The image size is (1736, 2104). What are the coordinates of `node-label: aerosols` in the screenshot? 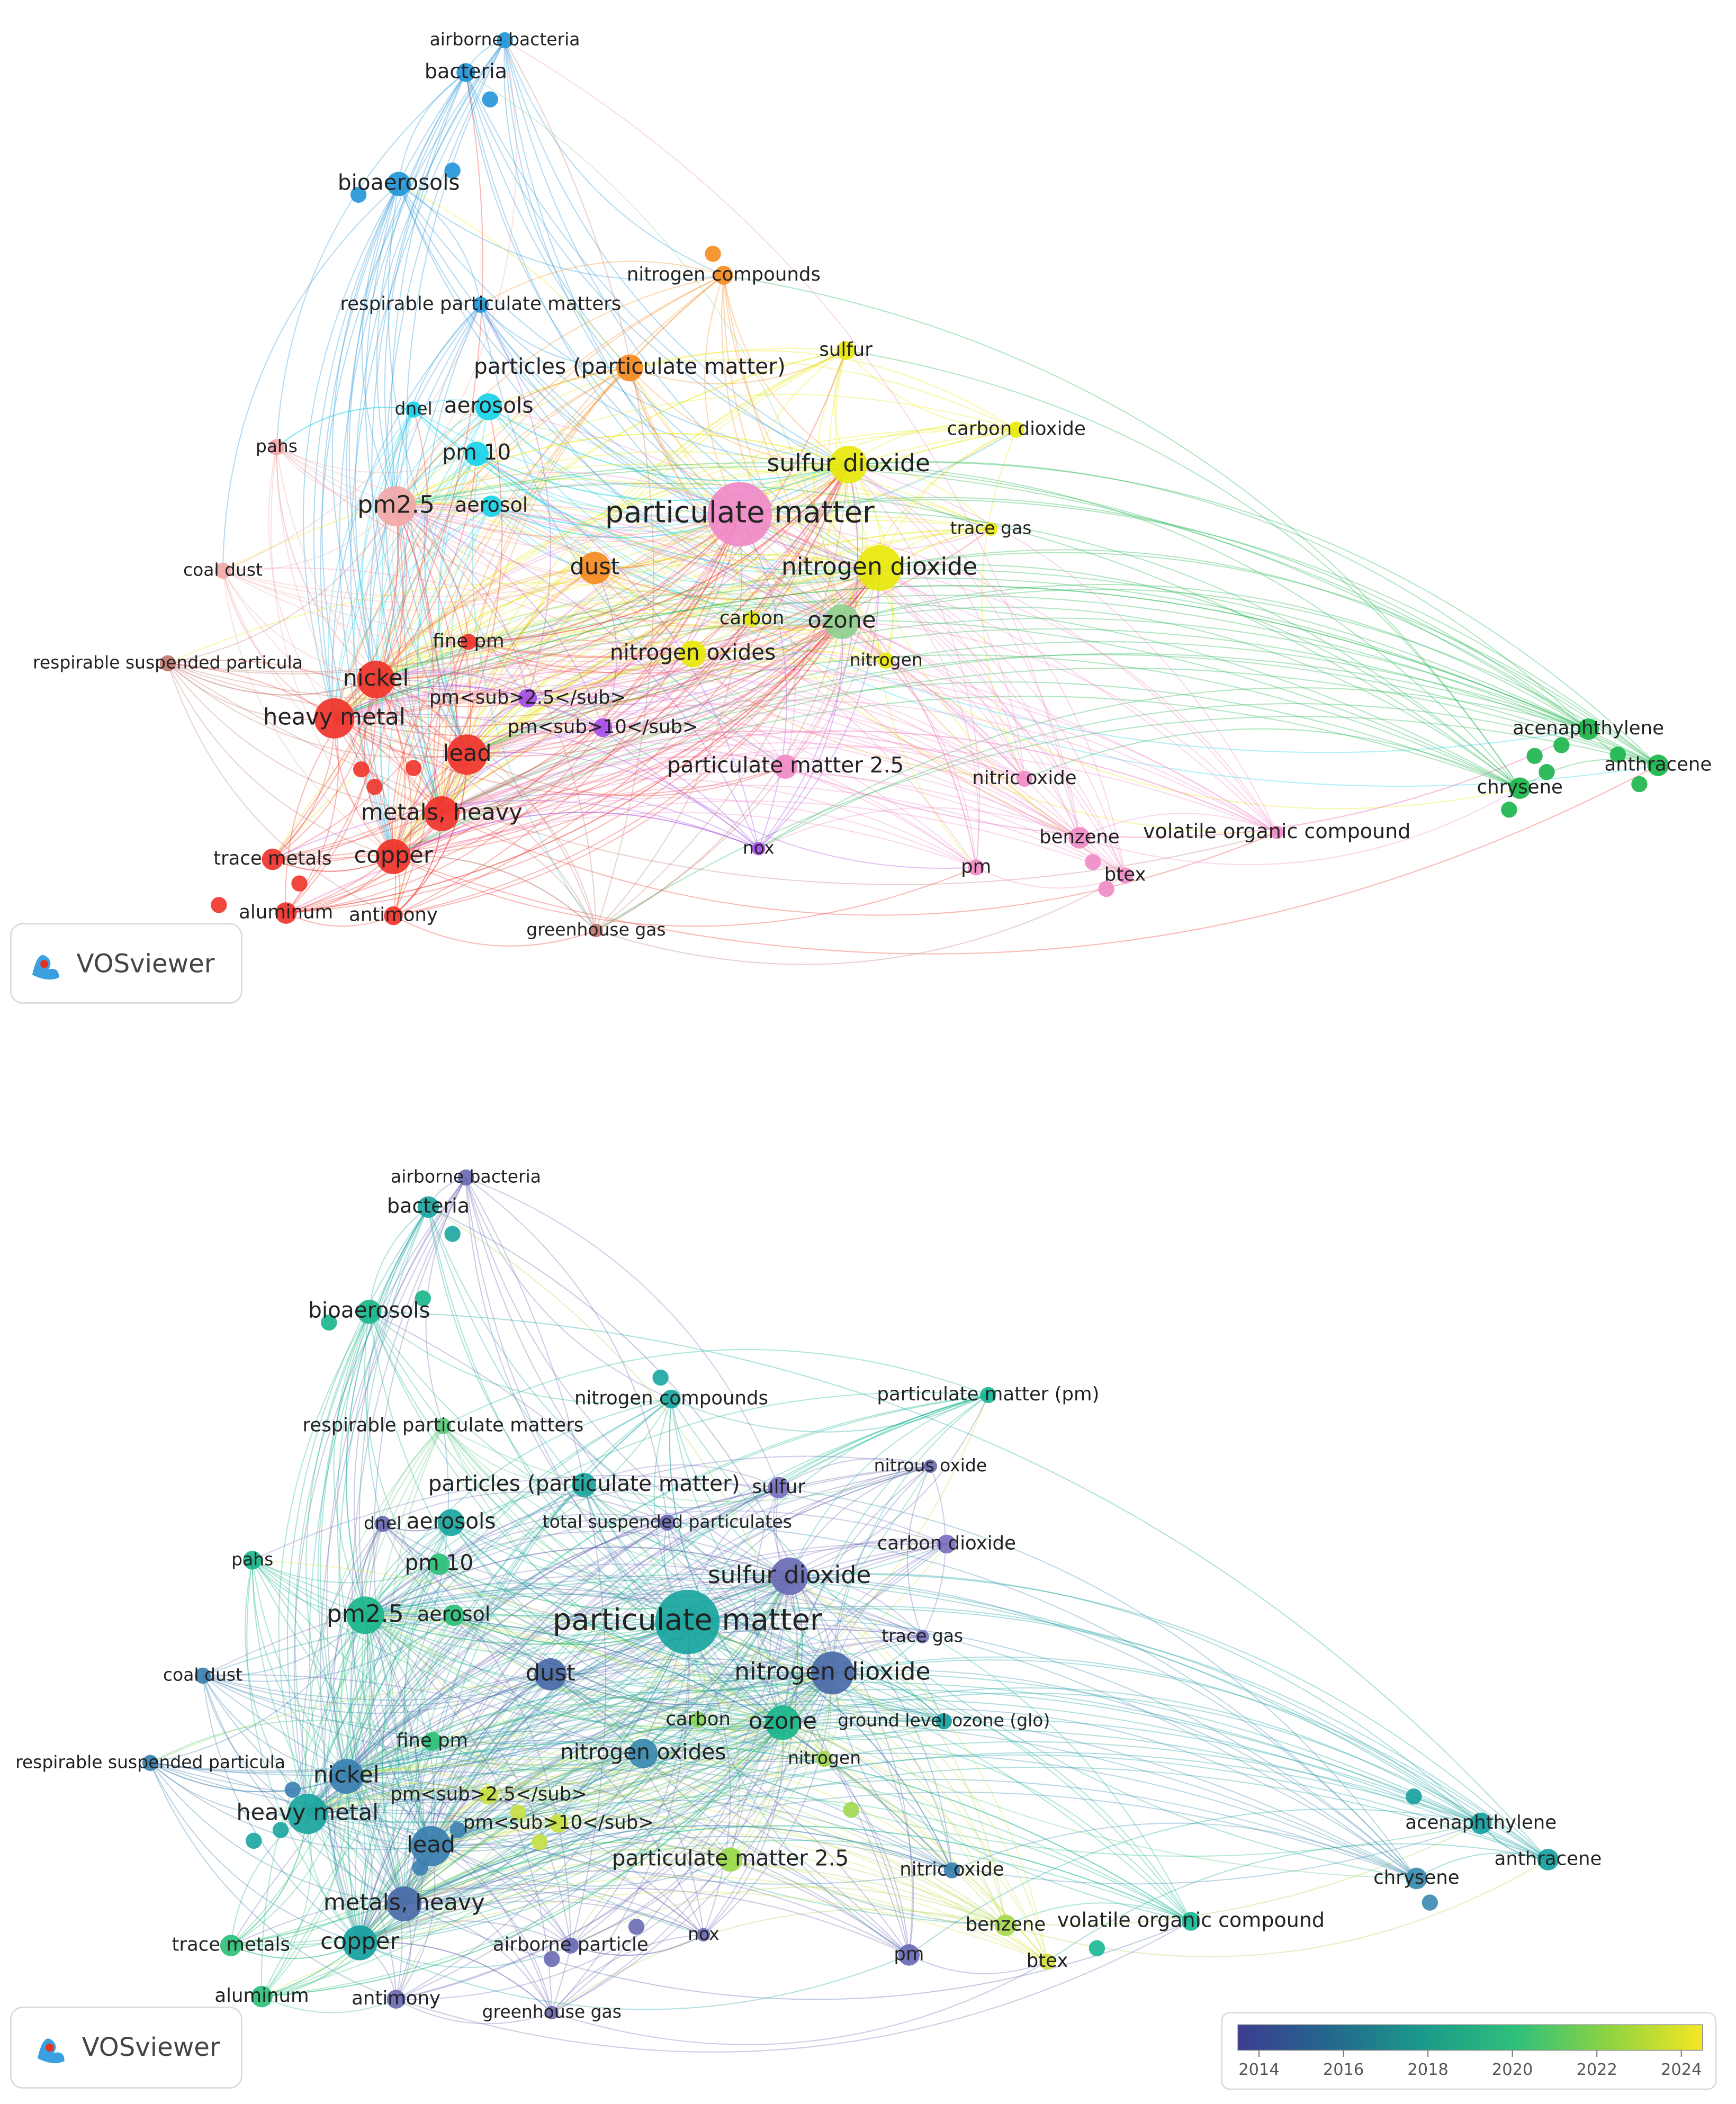 It's located at (489, 405).